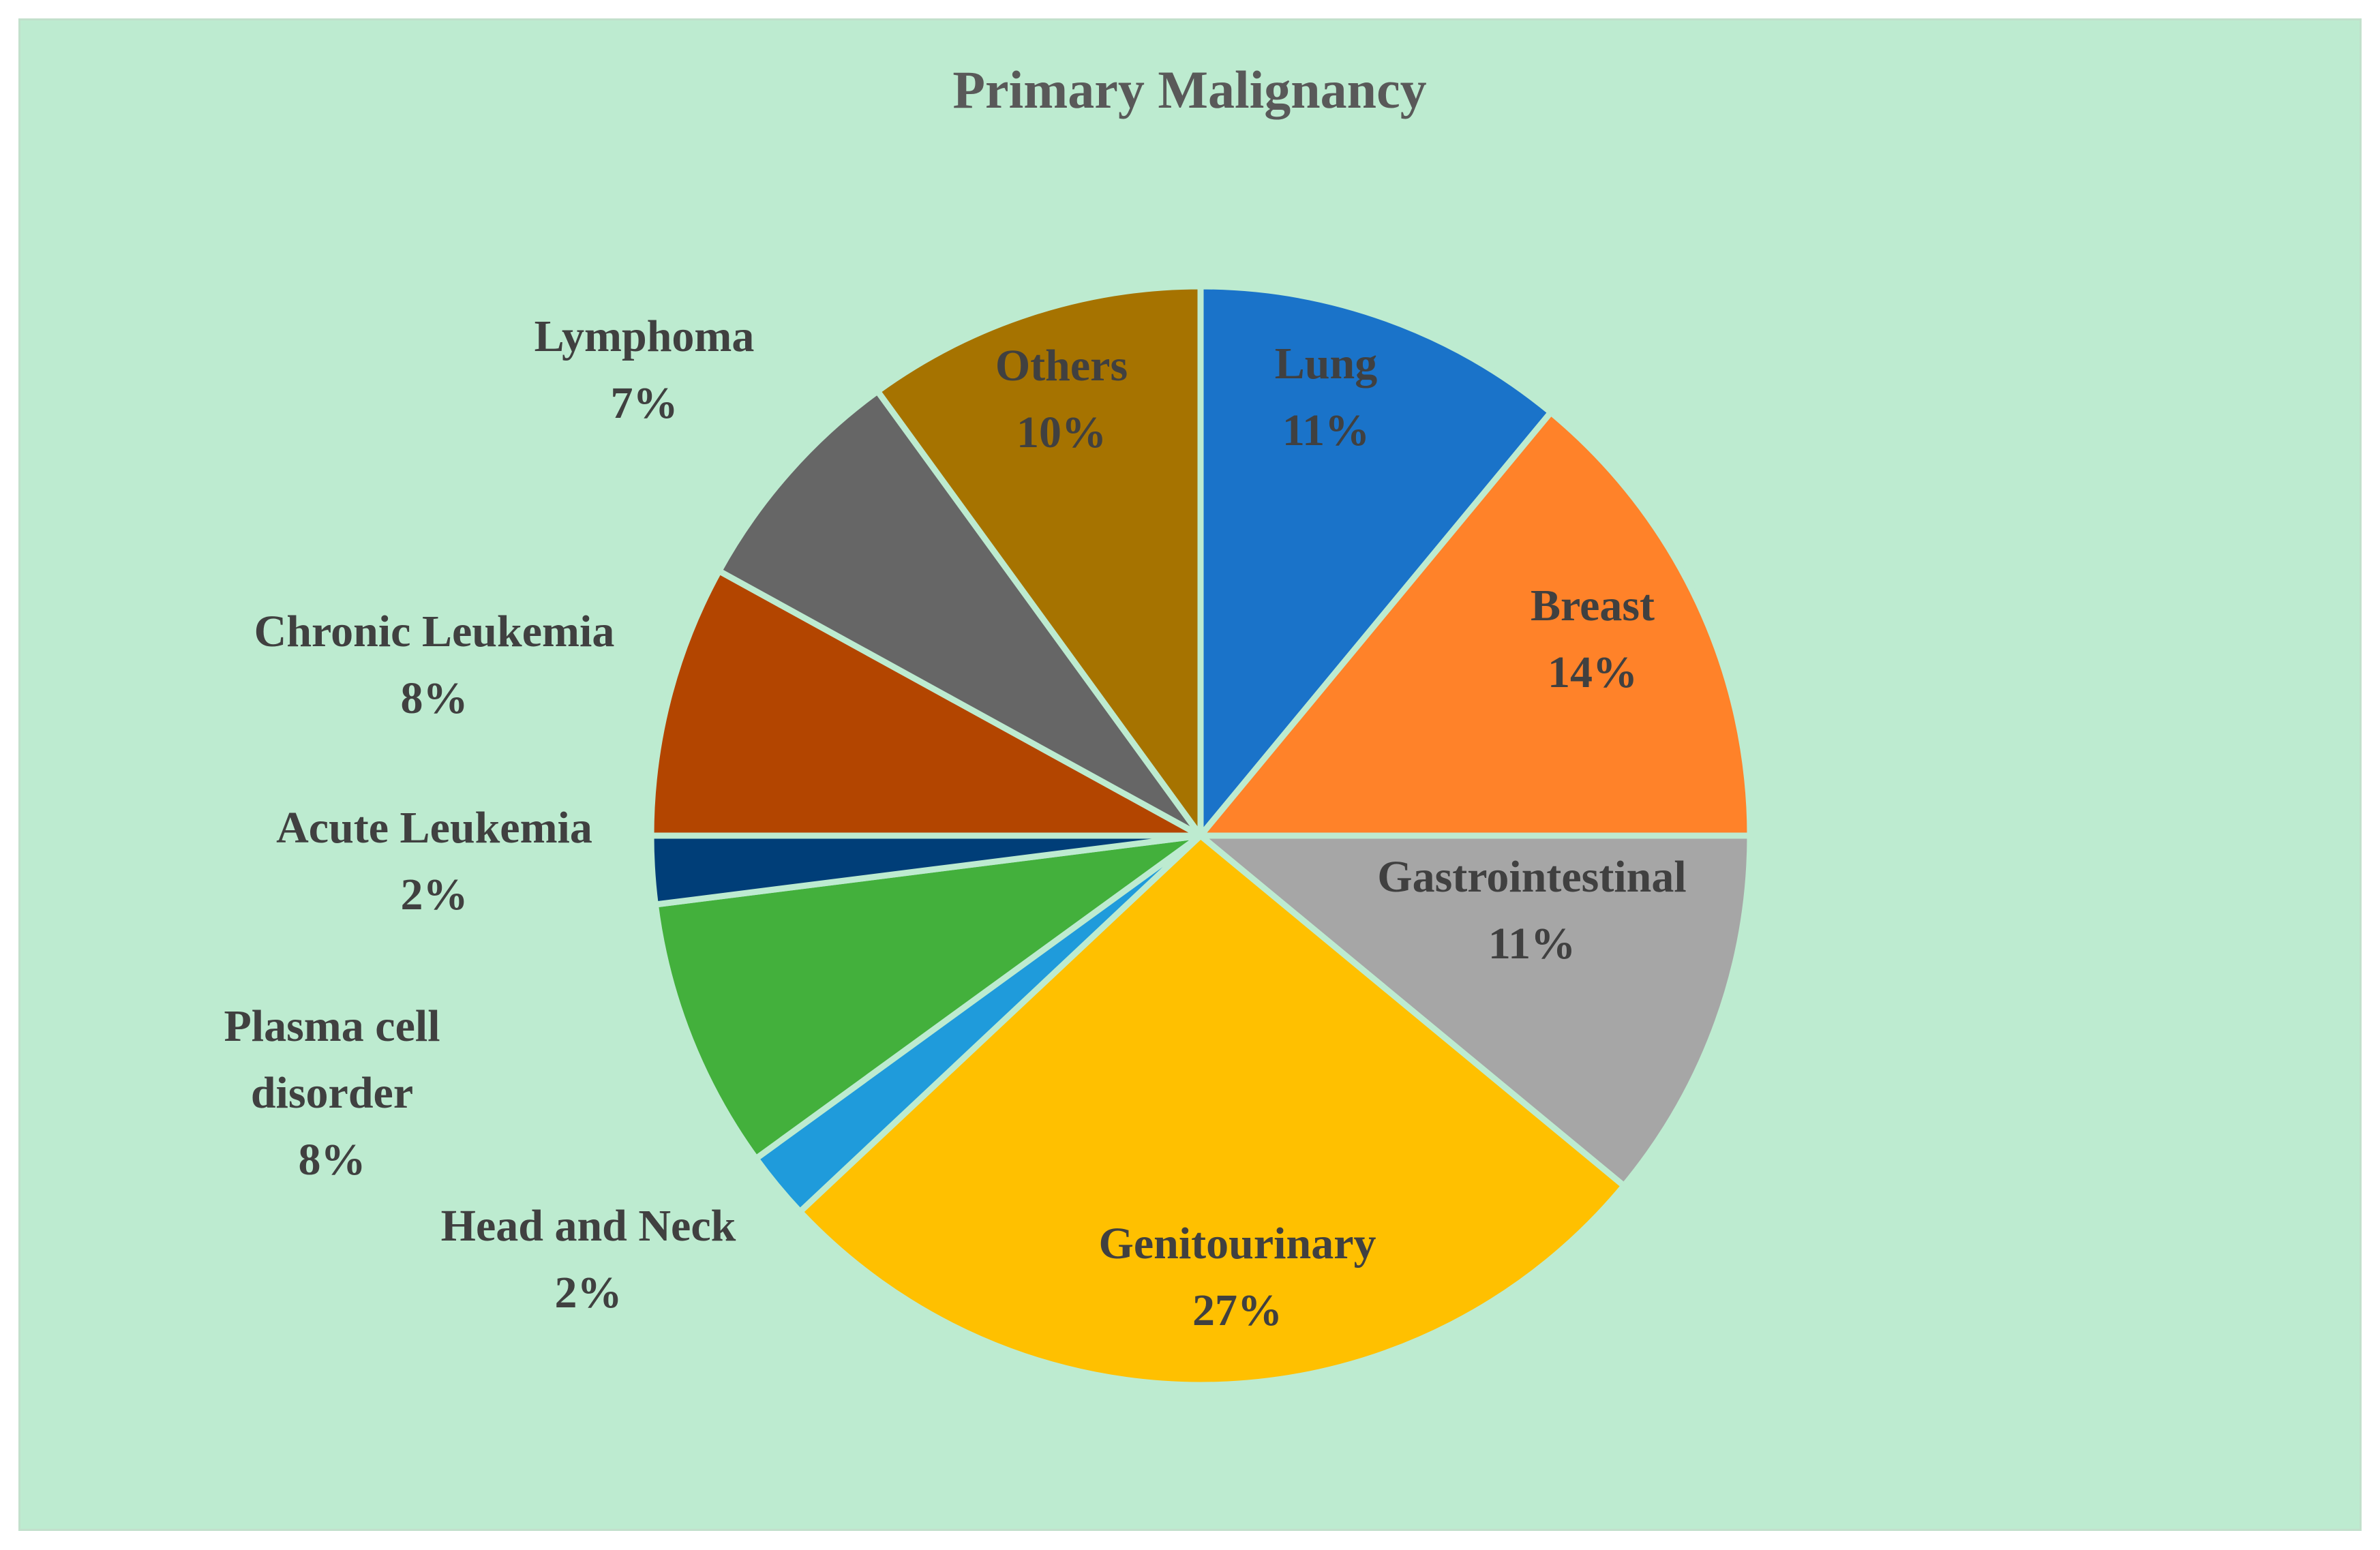  What do you see at coordinates (644, 369) in the screenshot?
I see `data-label-lymphoma: Lymphoma 7%` at bounding box center [644, 369].